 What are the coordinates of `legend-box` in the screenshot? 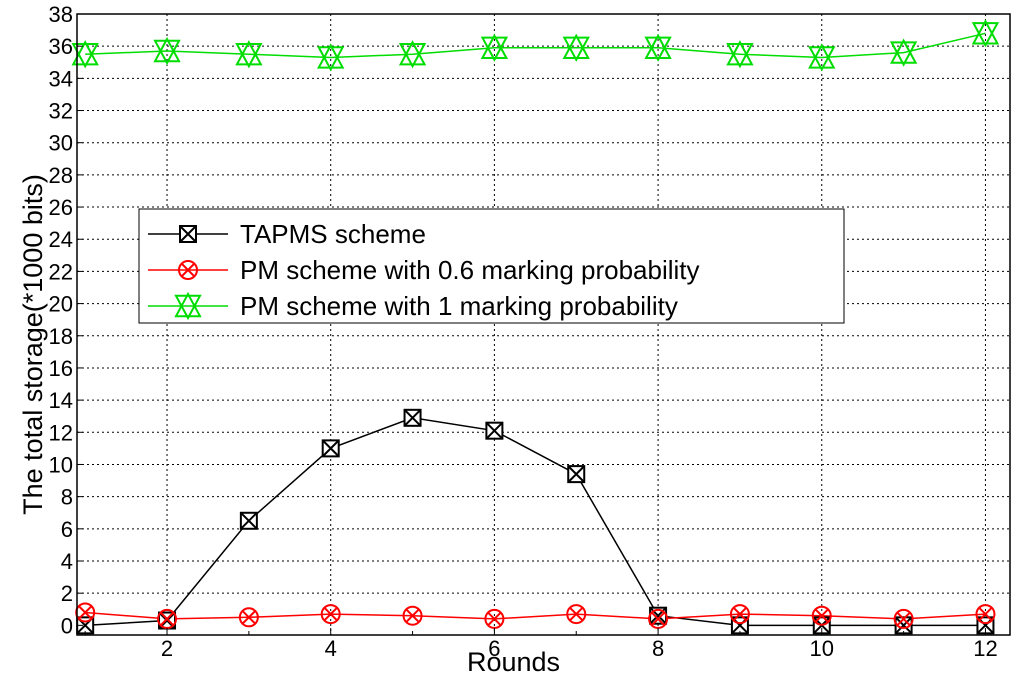 It's located at (491, 266).